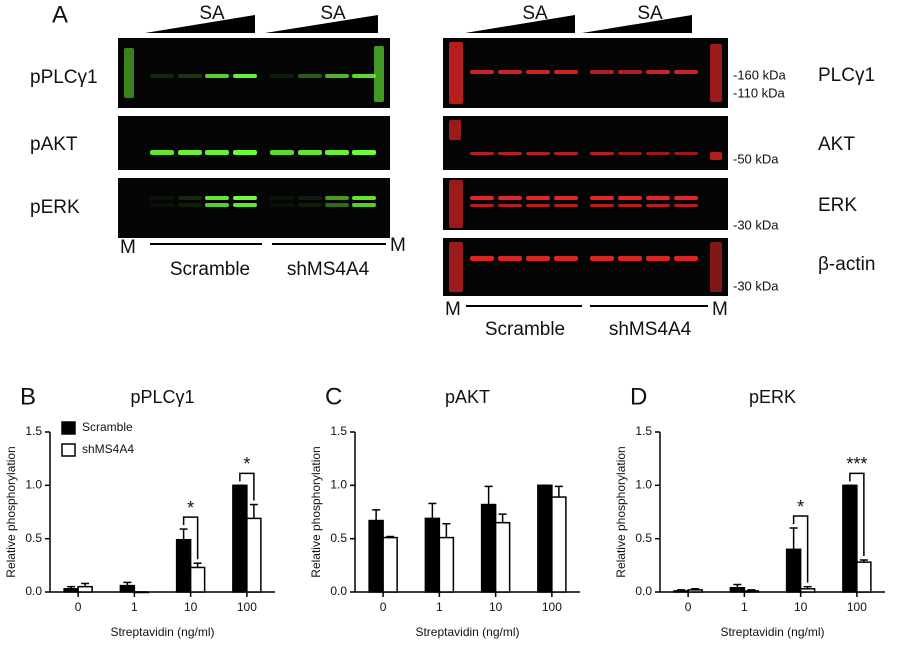 The height and width of the screenshot is (648, 900). What do you see at coordinates (60, 14) in the screenshot?
I see `panel-letter: A` at bounding box center [60, 14].